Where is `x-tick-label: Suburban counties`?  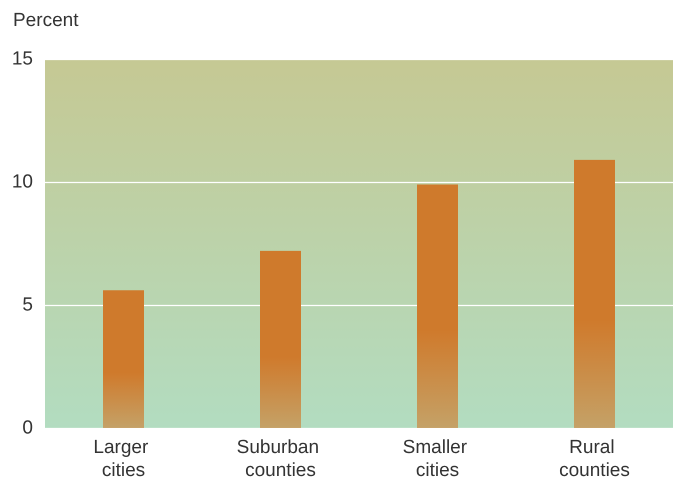
x-tick-label: Suburban counties is located at coordinates (280, 459).